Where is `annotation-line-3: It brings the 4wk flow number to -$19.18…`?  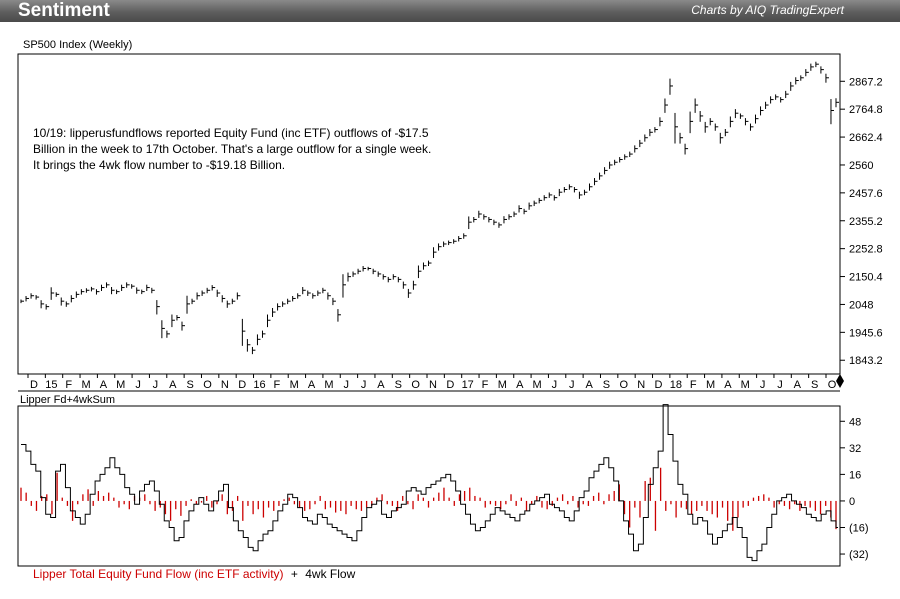 annotation-line-3: It brings the 4wk flow number to -$19.18… is located at coordinates (159, 165).